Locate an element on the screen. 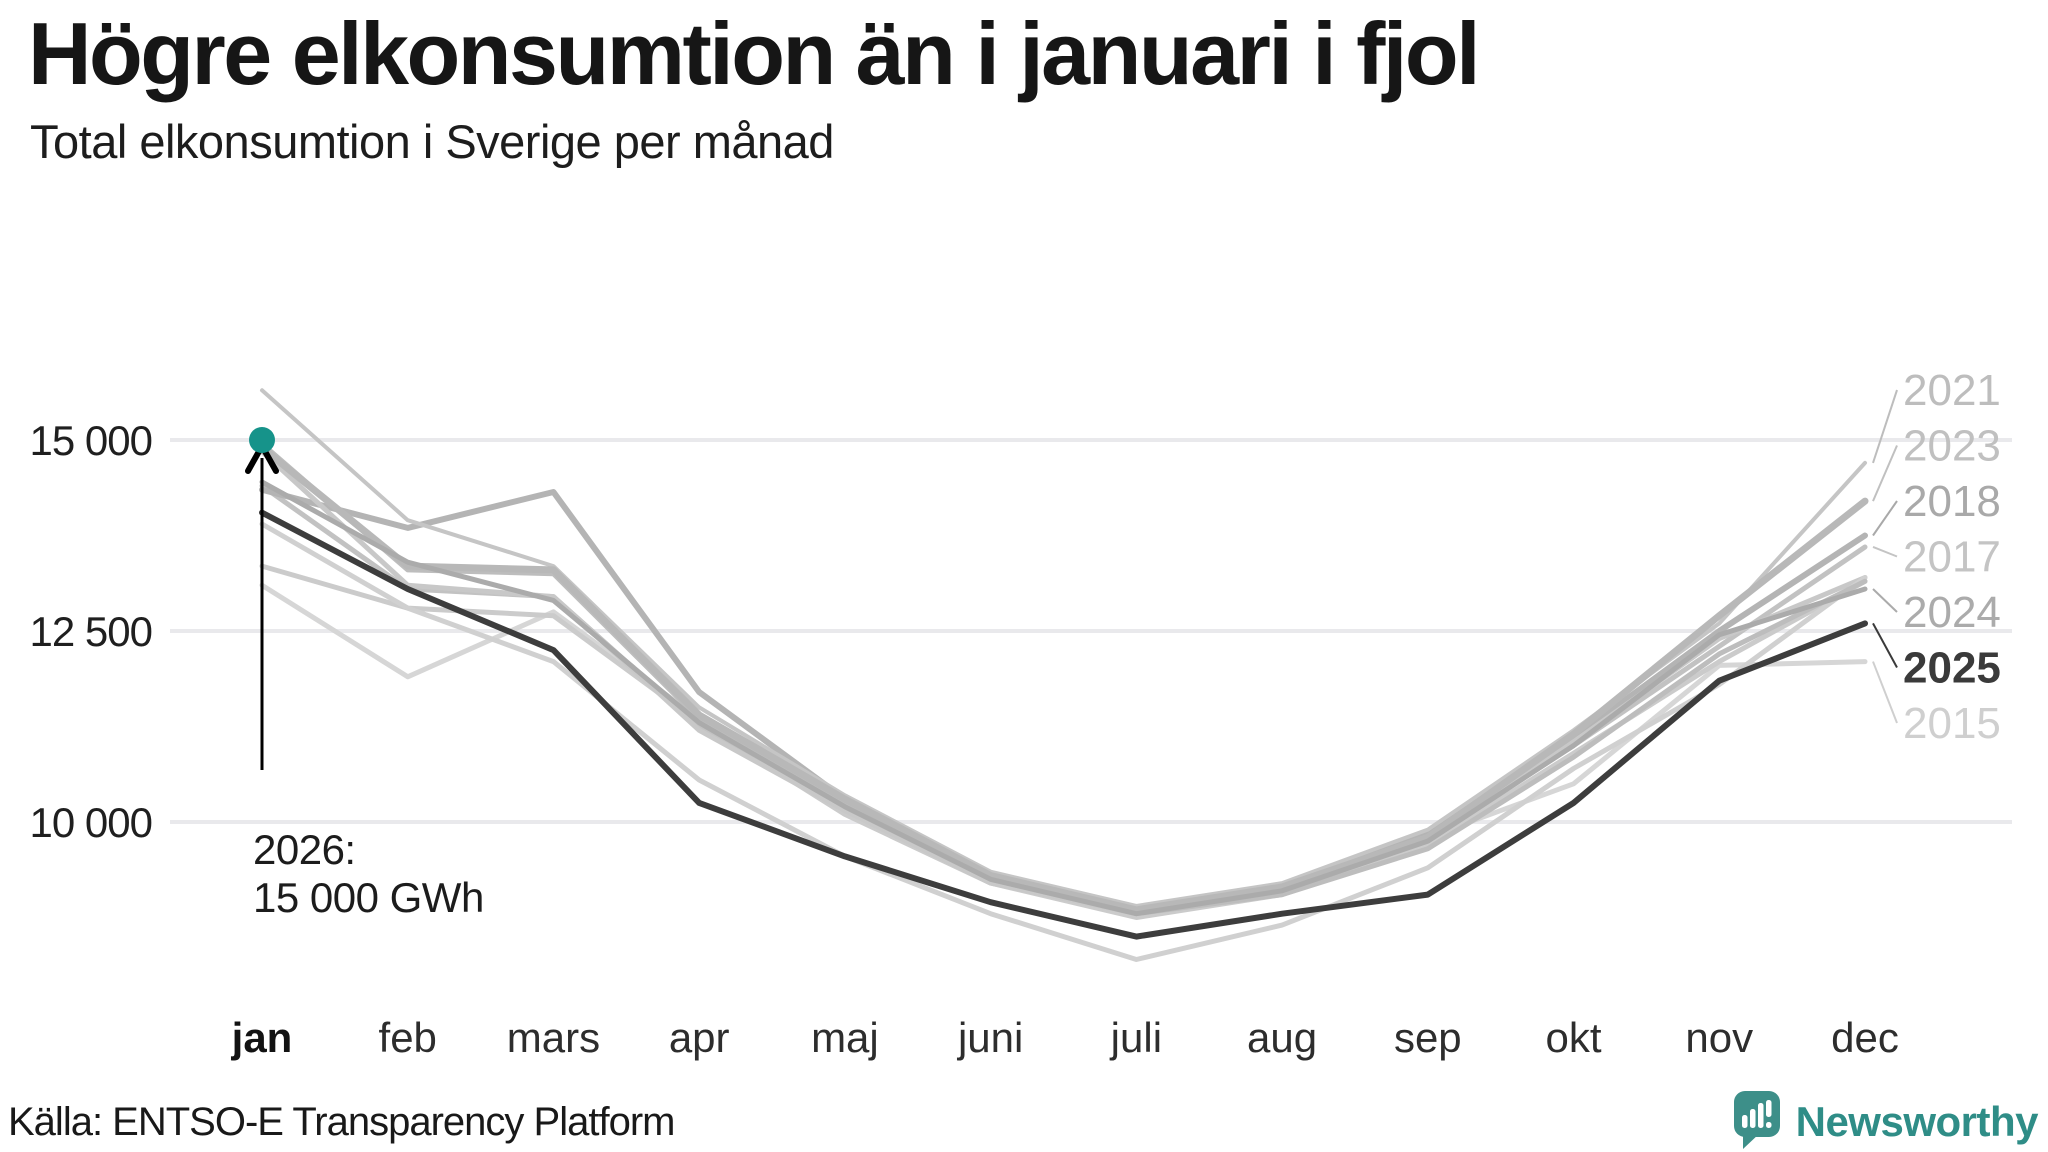 The image size is (2048, 1152). x-tick-okt: okt is located at coordinates (1574, 1037).